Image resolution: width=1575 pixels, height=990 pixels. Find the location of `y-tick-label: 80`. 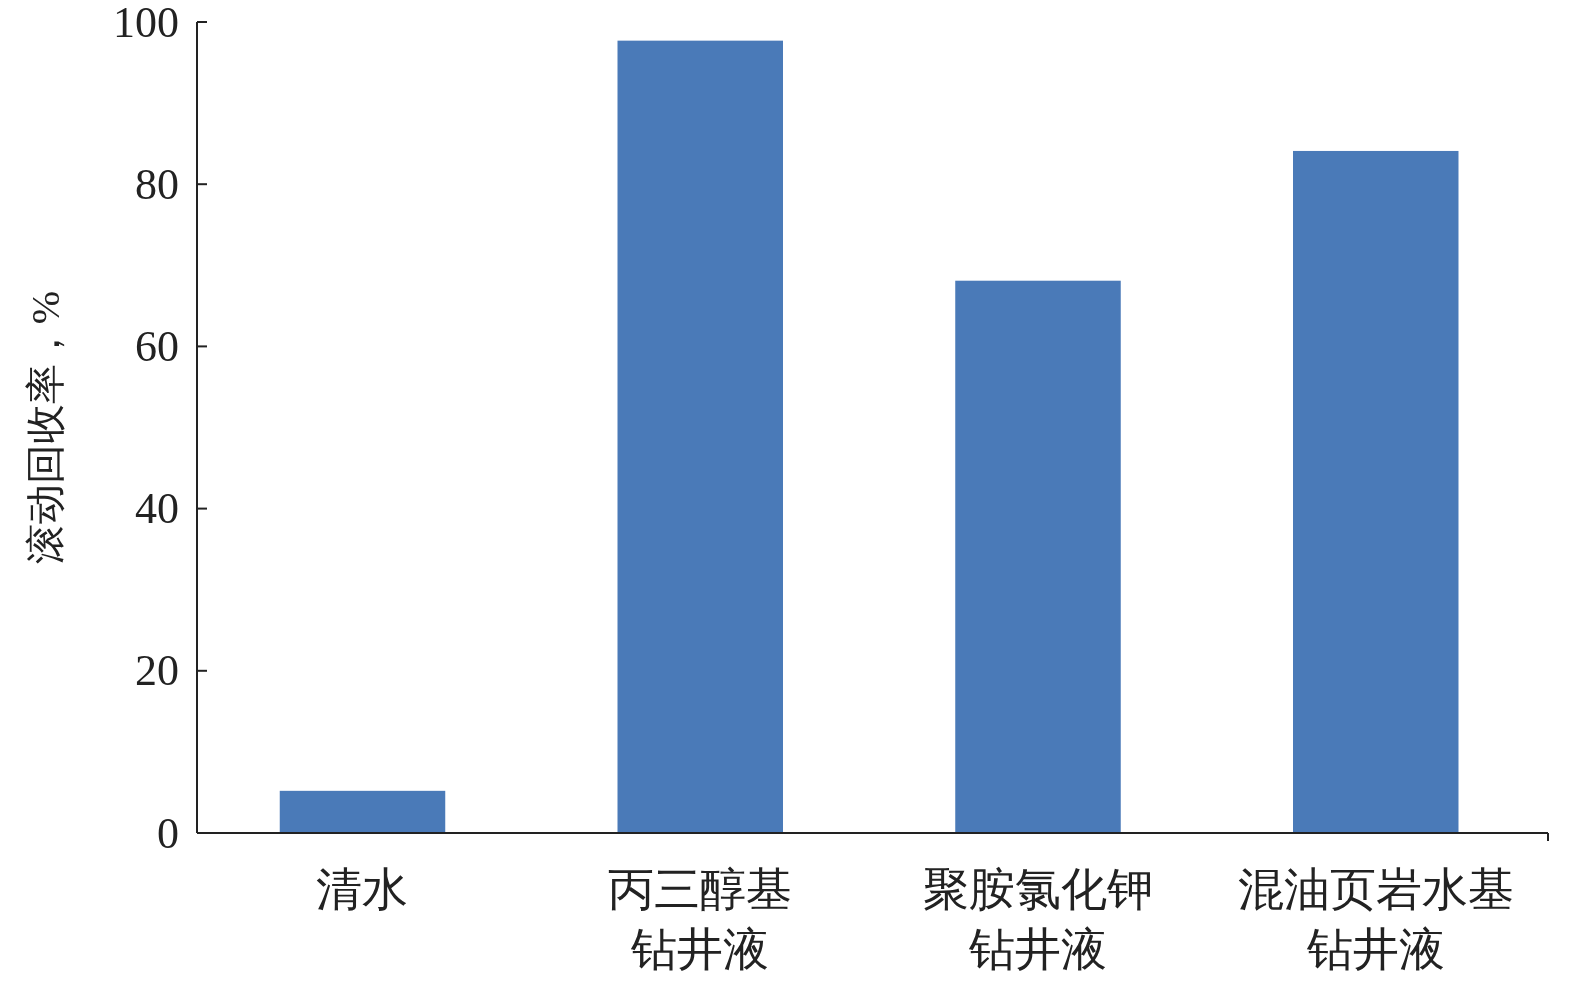

y-tick-label: 80 is located at coordinates (157, 184).